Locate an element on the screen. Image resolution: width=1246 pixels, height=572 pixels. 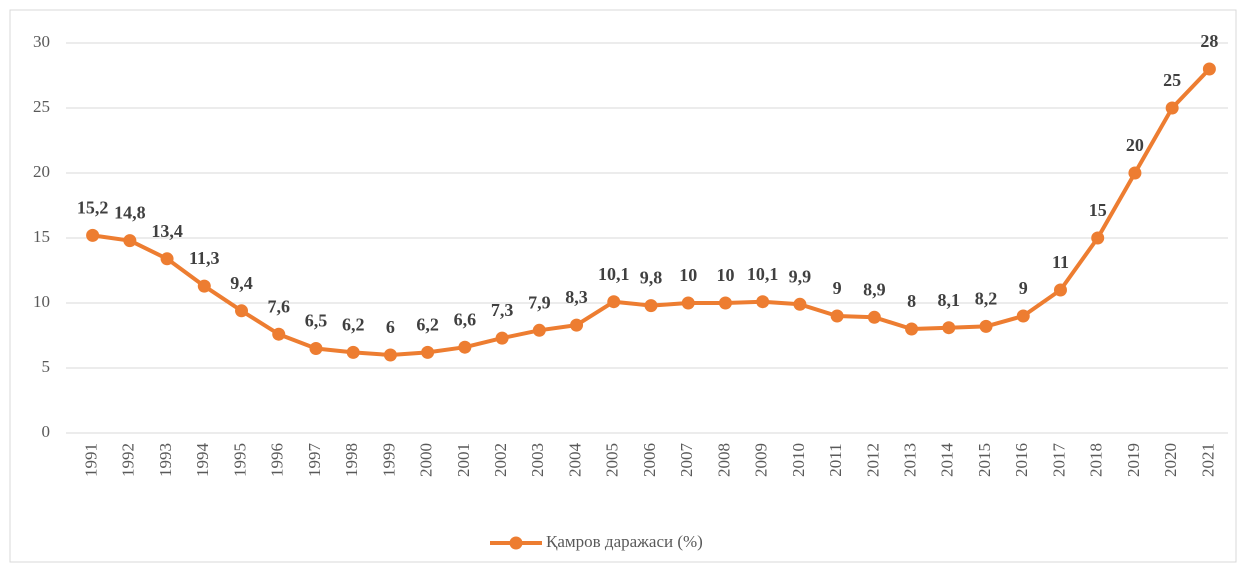
x-tick-label: 1999 is located at coordinates (388, 460).